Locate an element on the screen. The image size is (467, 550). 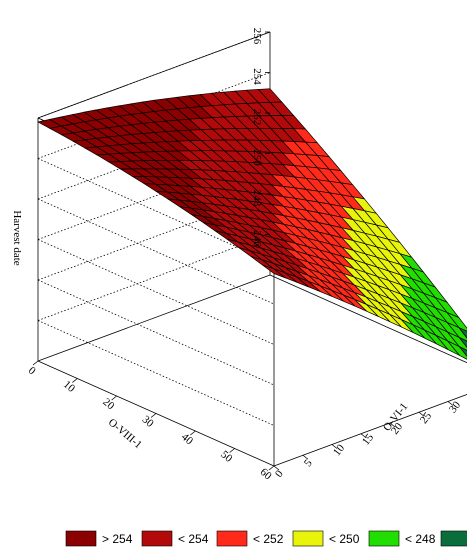
legend-label: < 248 is located at coordinates (420, 539).